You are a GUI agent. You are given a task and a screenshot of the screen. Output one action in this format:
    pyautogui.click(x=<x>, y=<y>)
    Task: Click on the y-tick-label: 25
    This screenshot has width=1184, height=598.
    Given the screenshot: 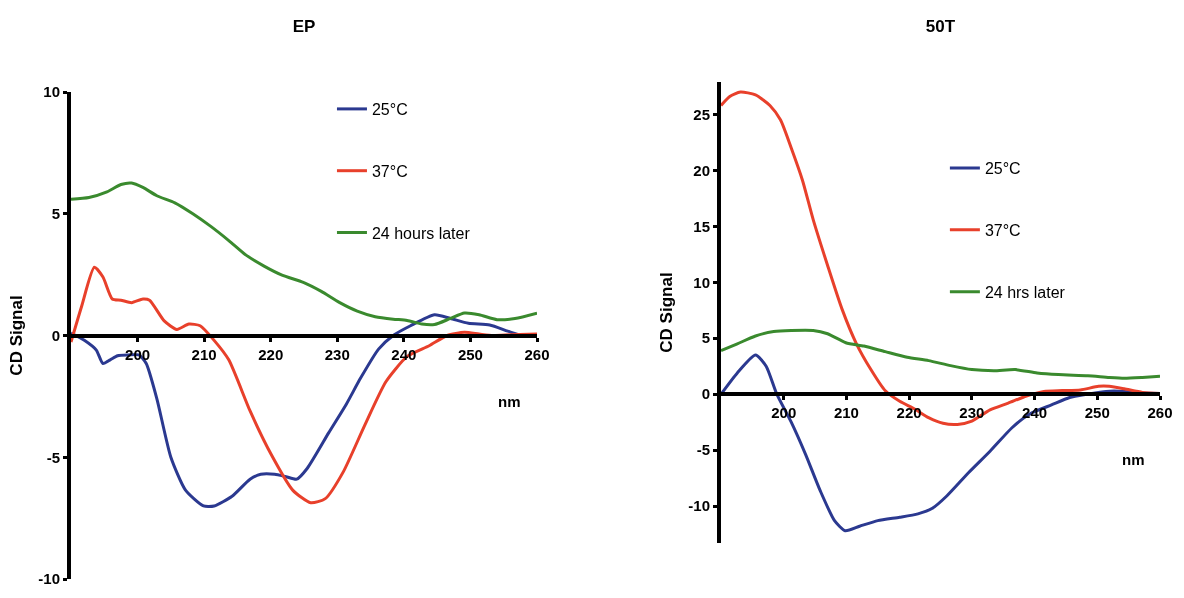 What is the action you would take?
    pyautogui.click(x=701, y=114)
    